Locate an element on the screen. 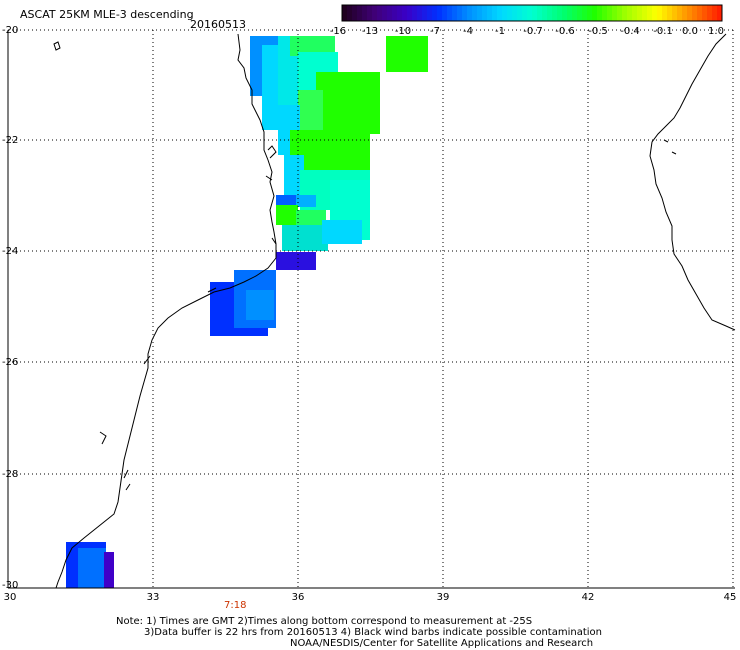  colorbar-label: -7 is located at coordinates (435, 31).